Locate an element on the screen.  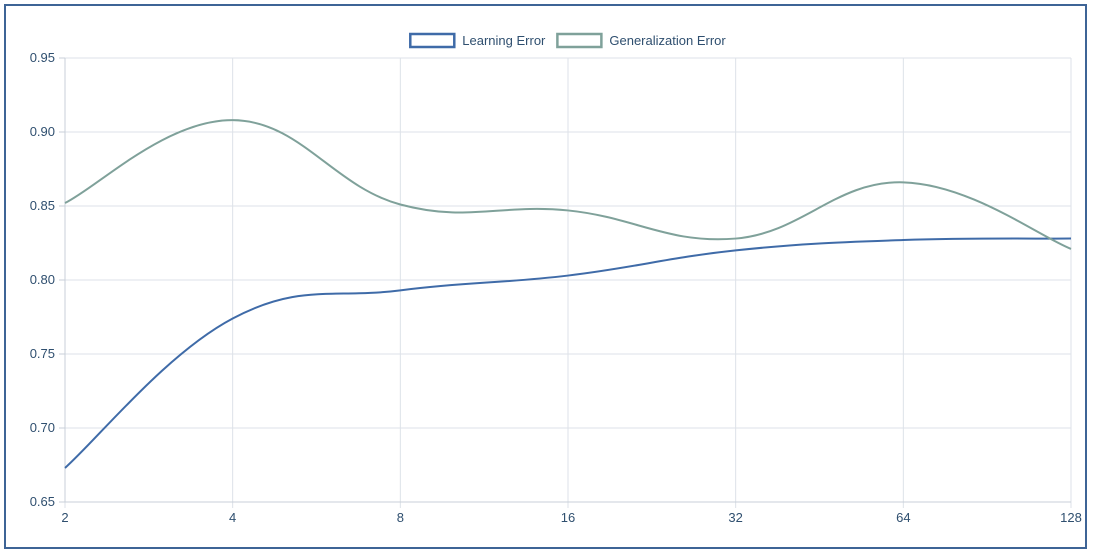
y-tick-label: 0.85 is located at coordinates (42, 205).